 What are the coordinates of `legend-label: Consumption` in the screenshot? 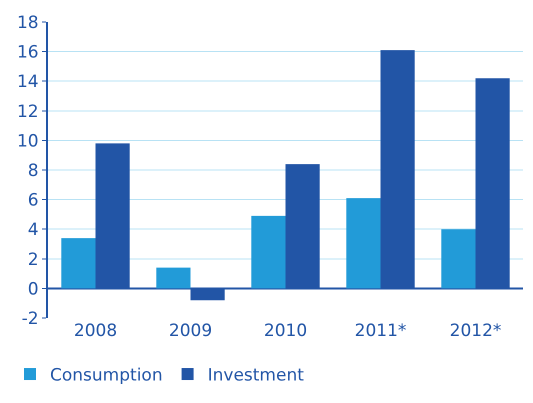 It's located at (106, 376).